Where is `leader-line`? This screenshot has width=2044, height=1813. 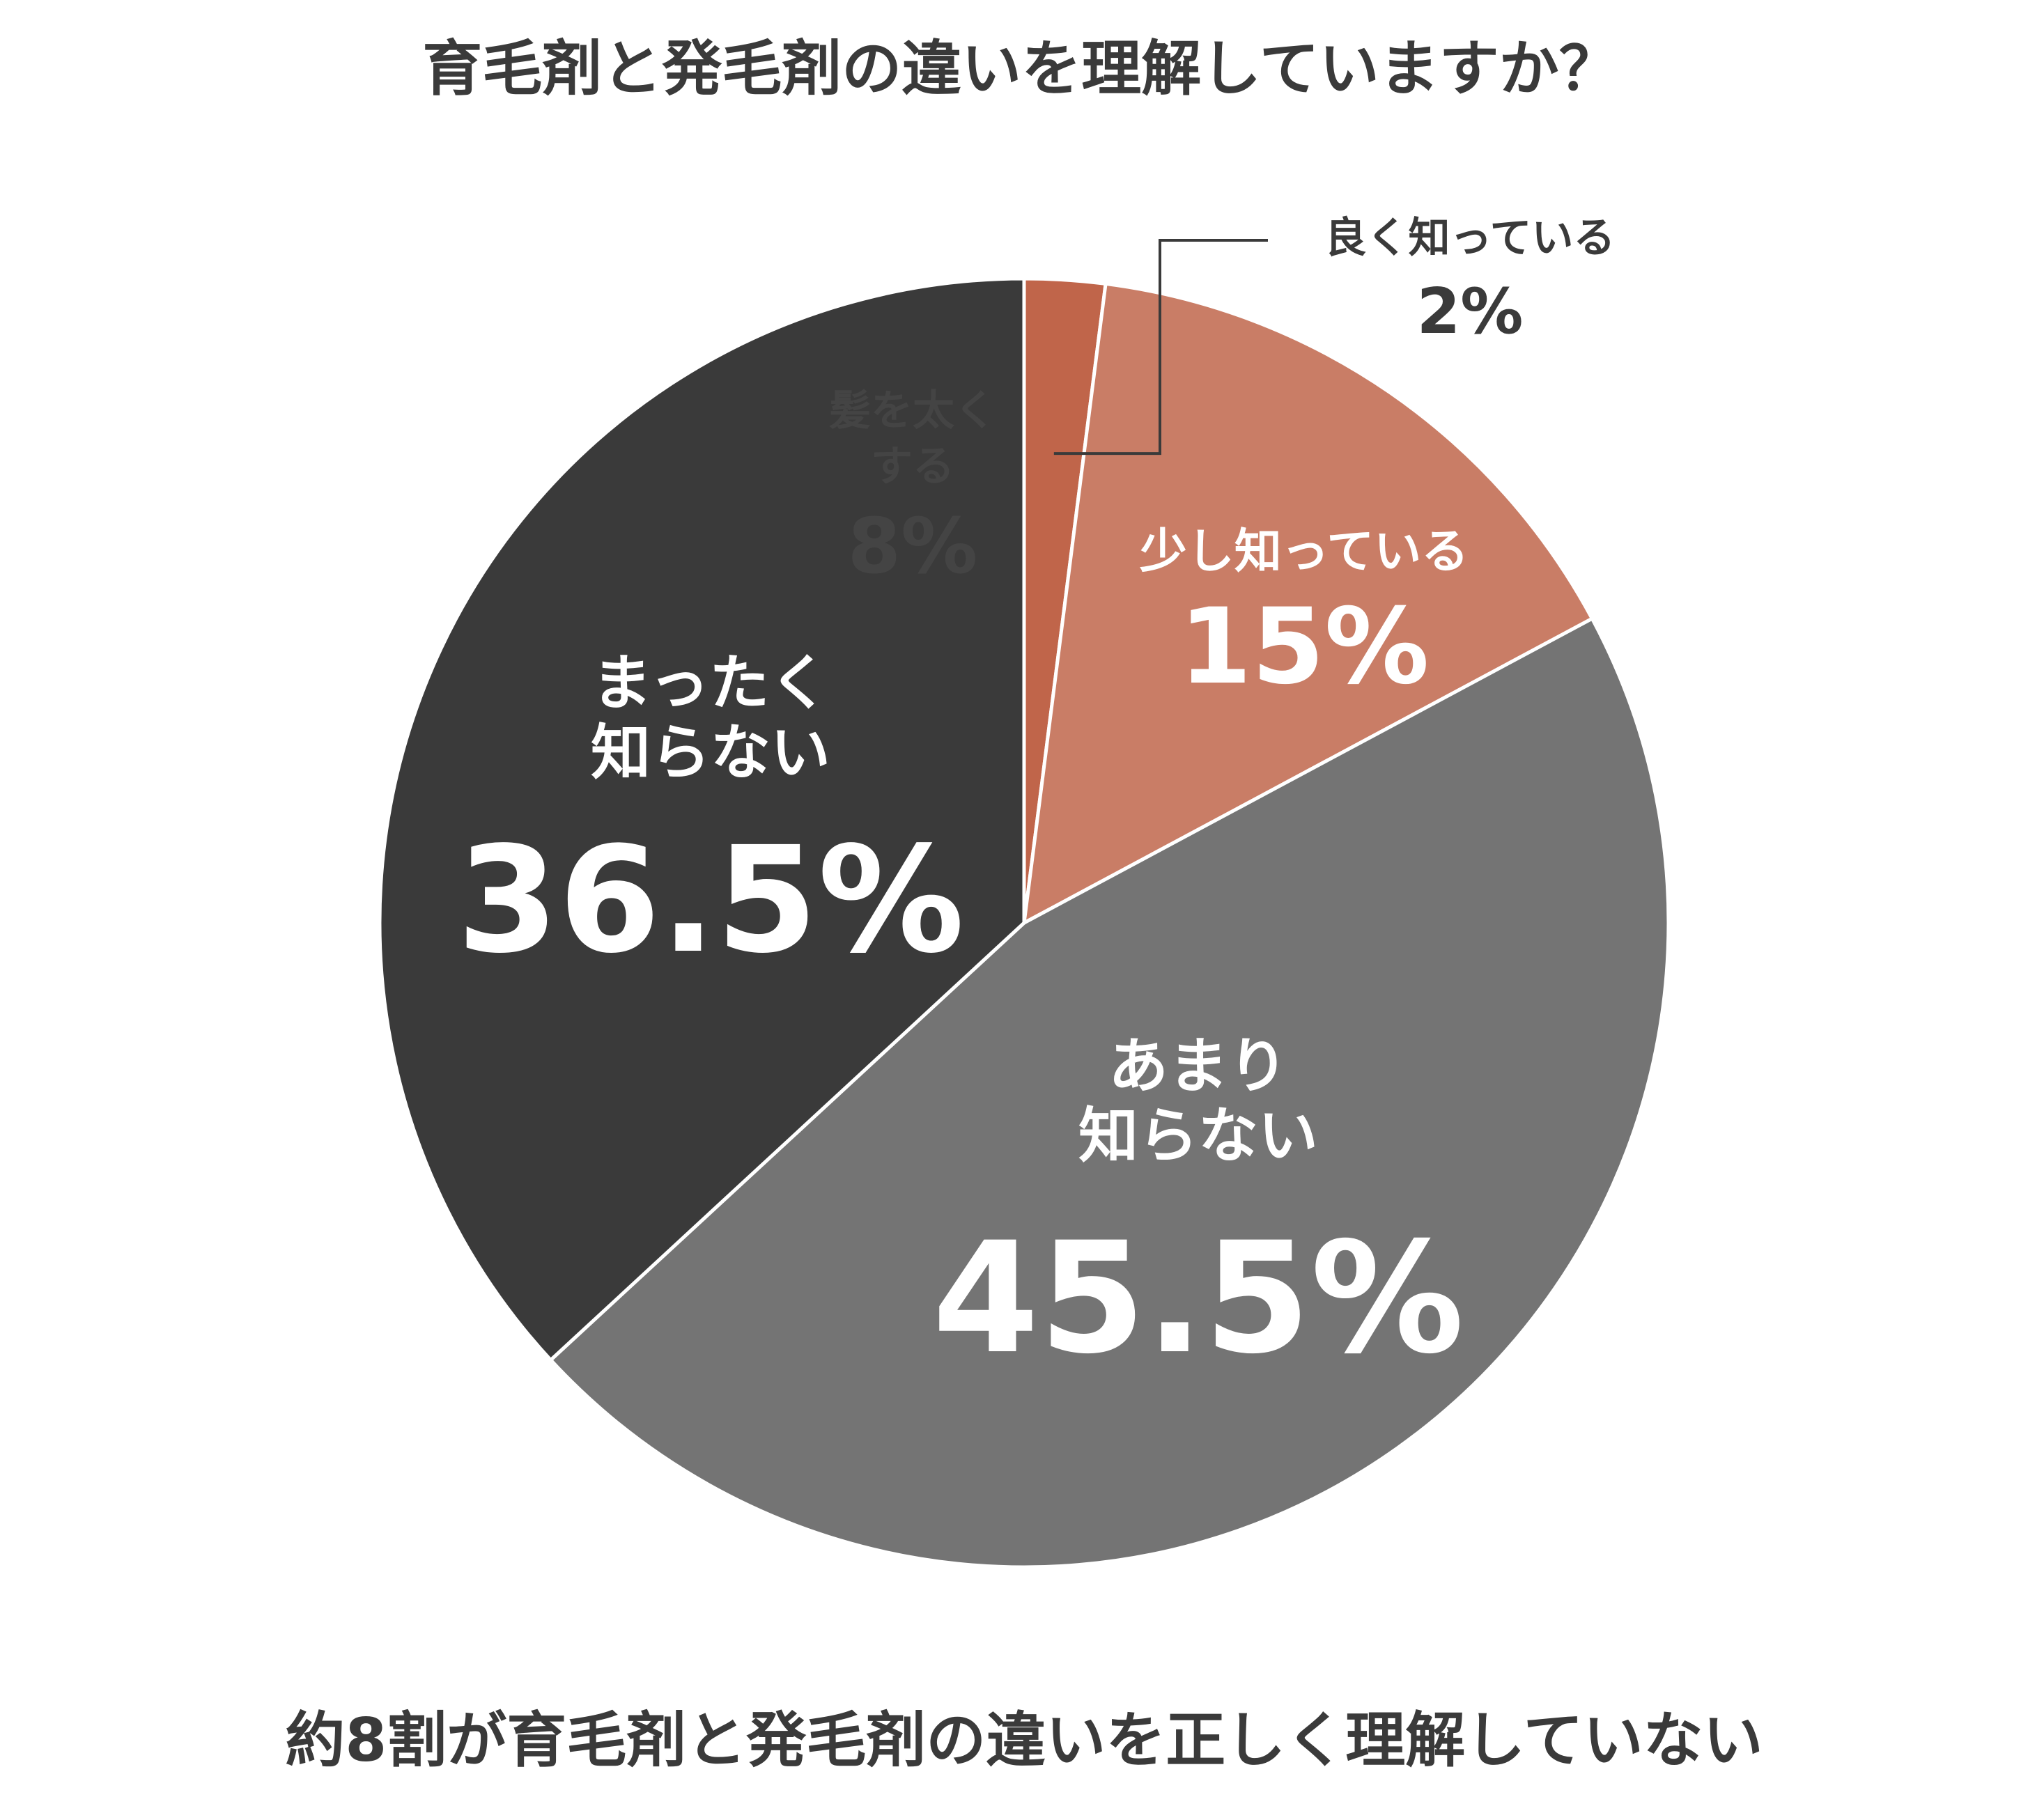 leader-line is located at coordinates (1160, 347).